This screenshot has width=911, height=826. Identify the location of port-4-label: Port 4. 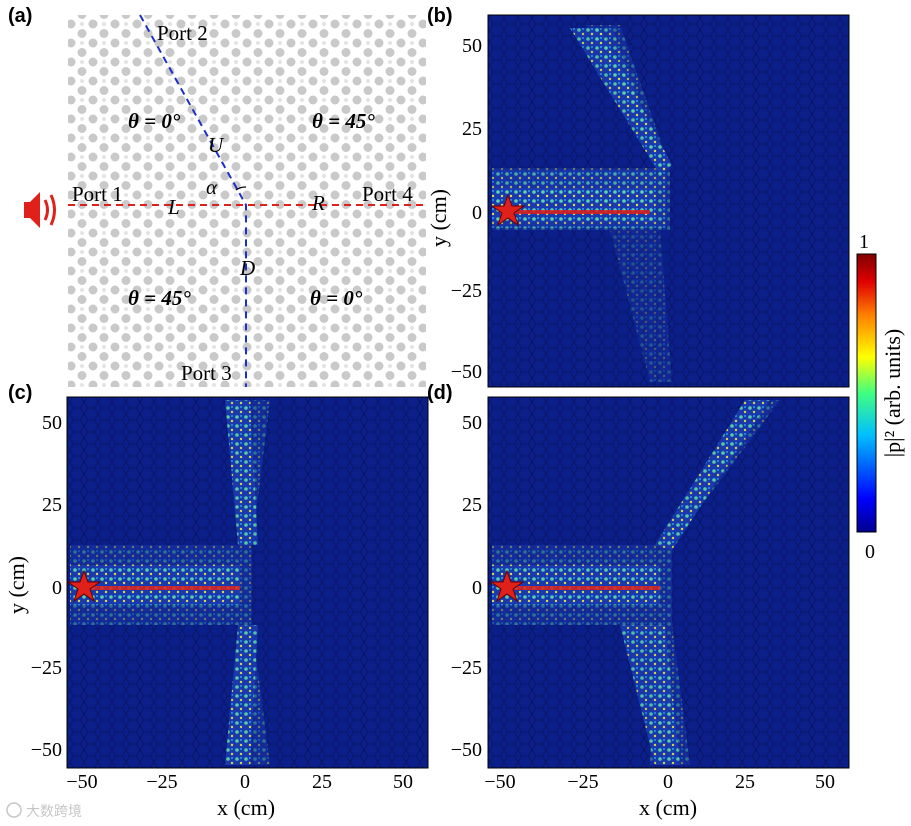
(387, 194).